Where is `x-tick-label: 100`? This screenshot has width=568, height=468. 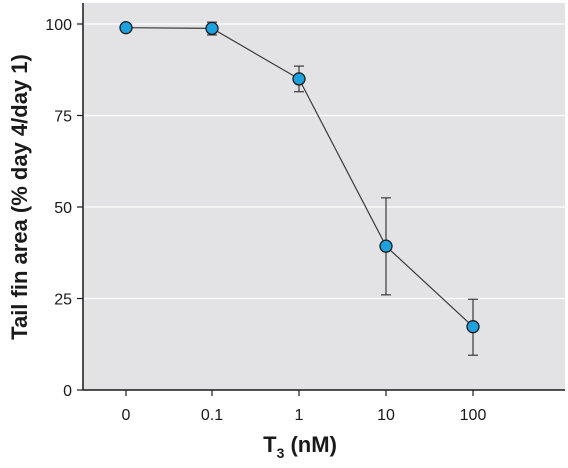
x-tick-label: 100 is located at coordinates (473, 415).